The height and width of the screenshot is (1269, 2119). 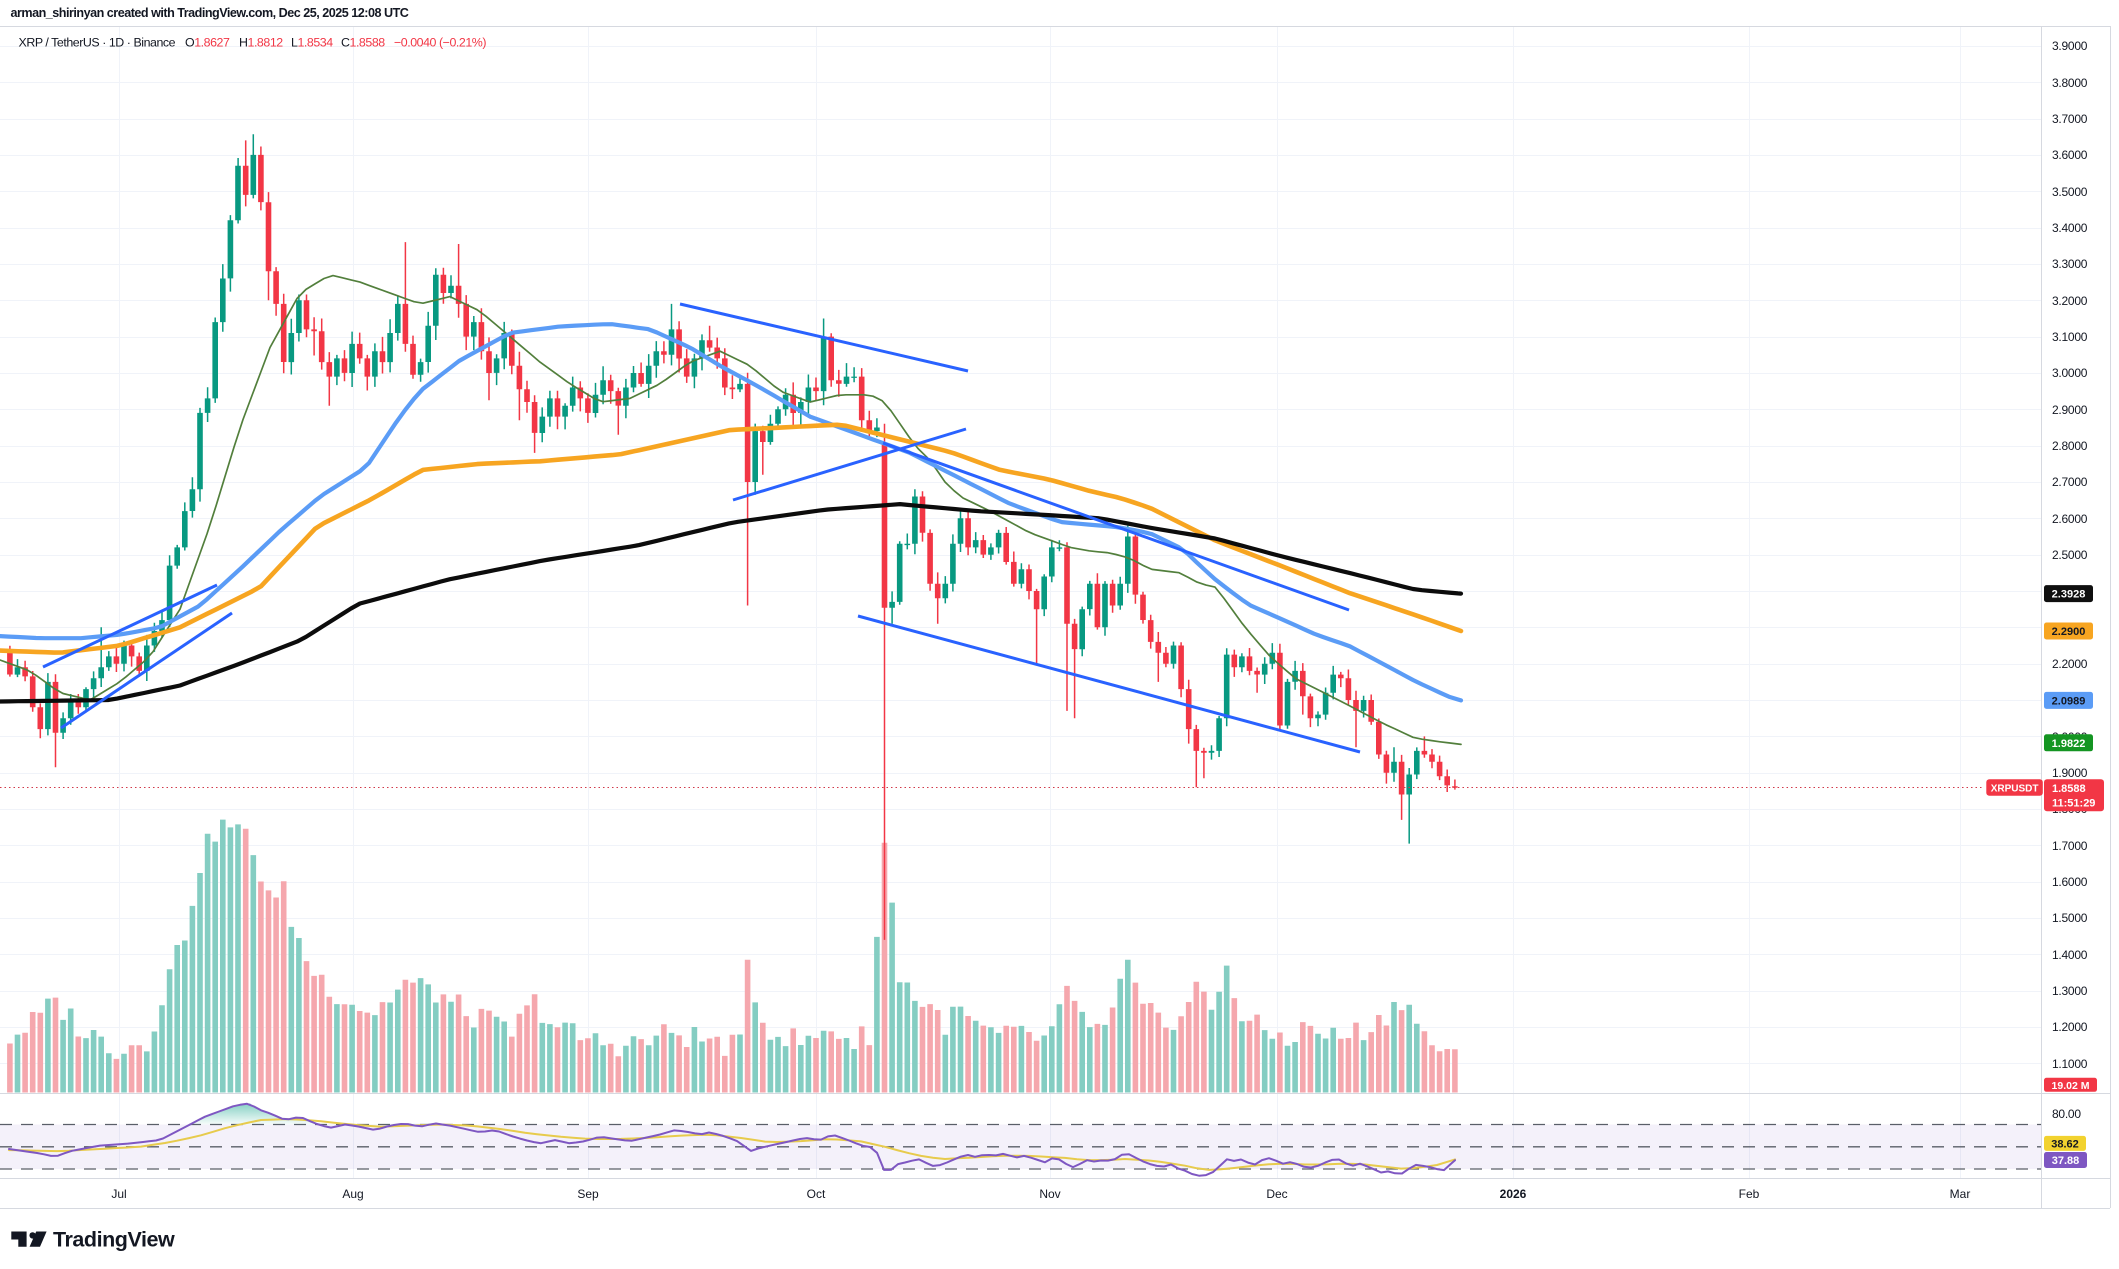 I want to click on svg-text: 2.7000, so click(x=2070, y=482).